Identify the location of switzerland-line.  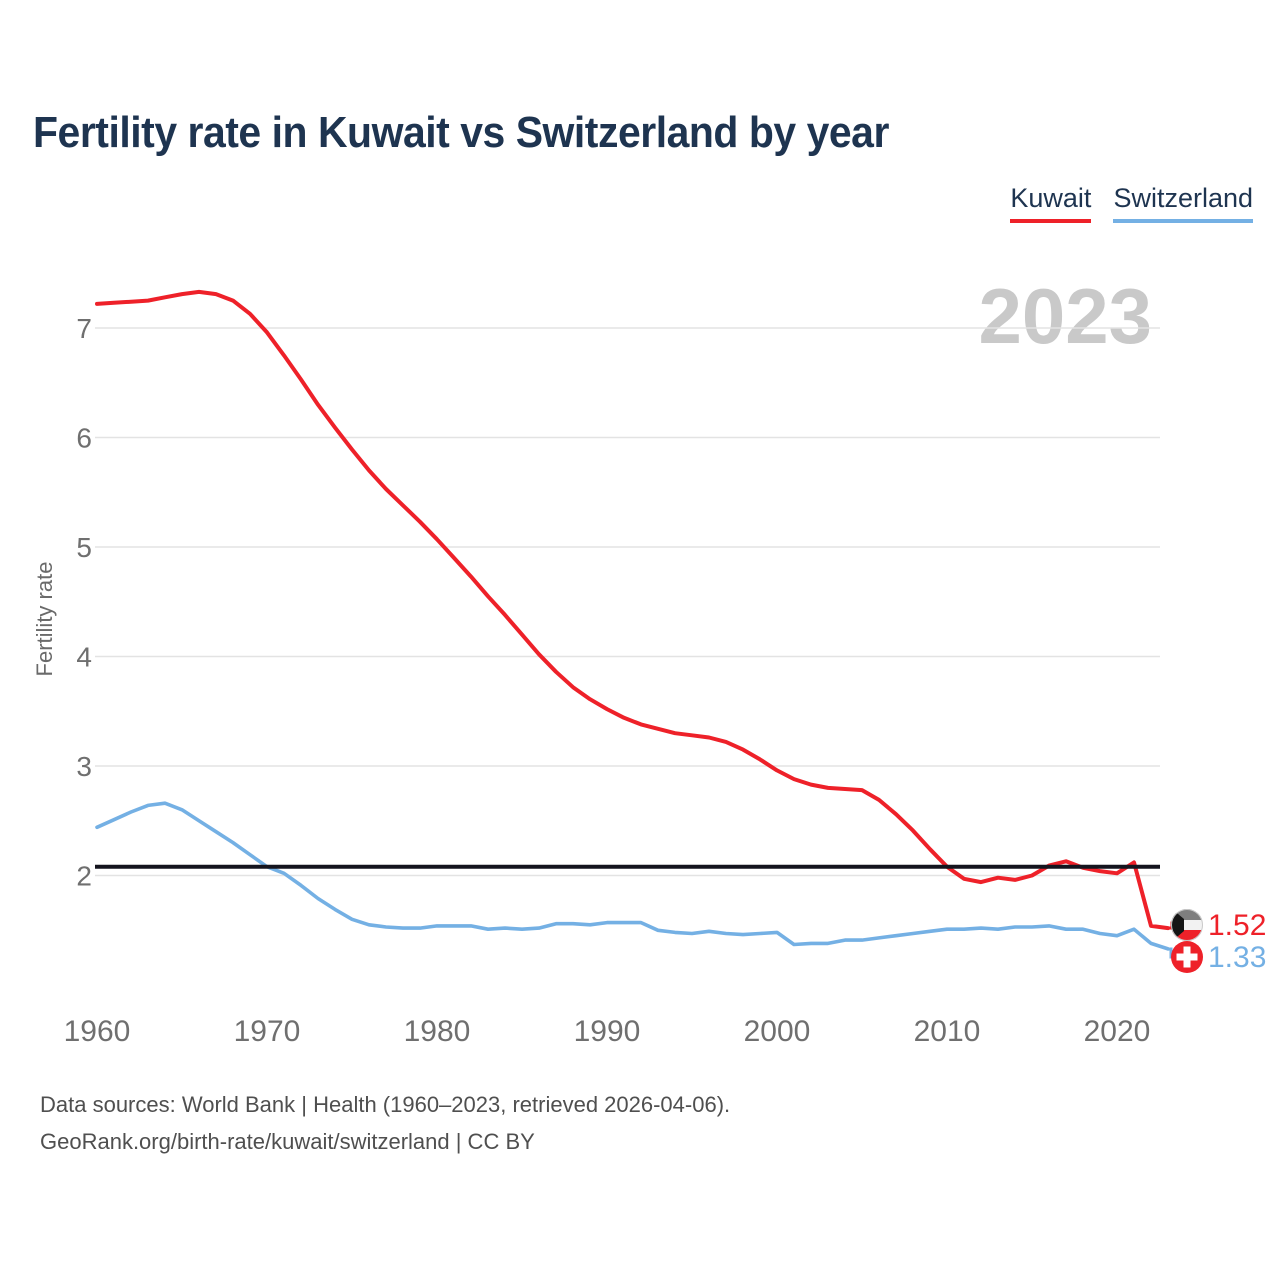
(632, 876).